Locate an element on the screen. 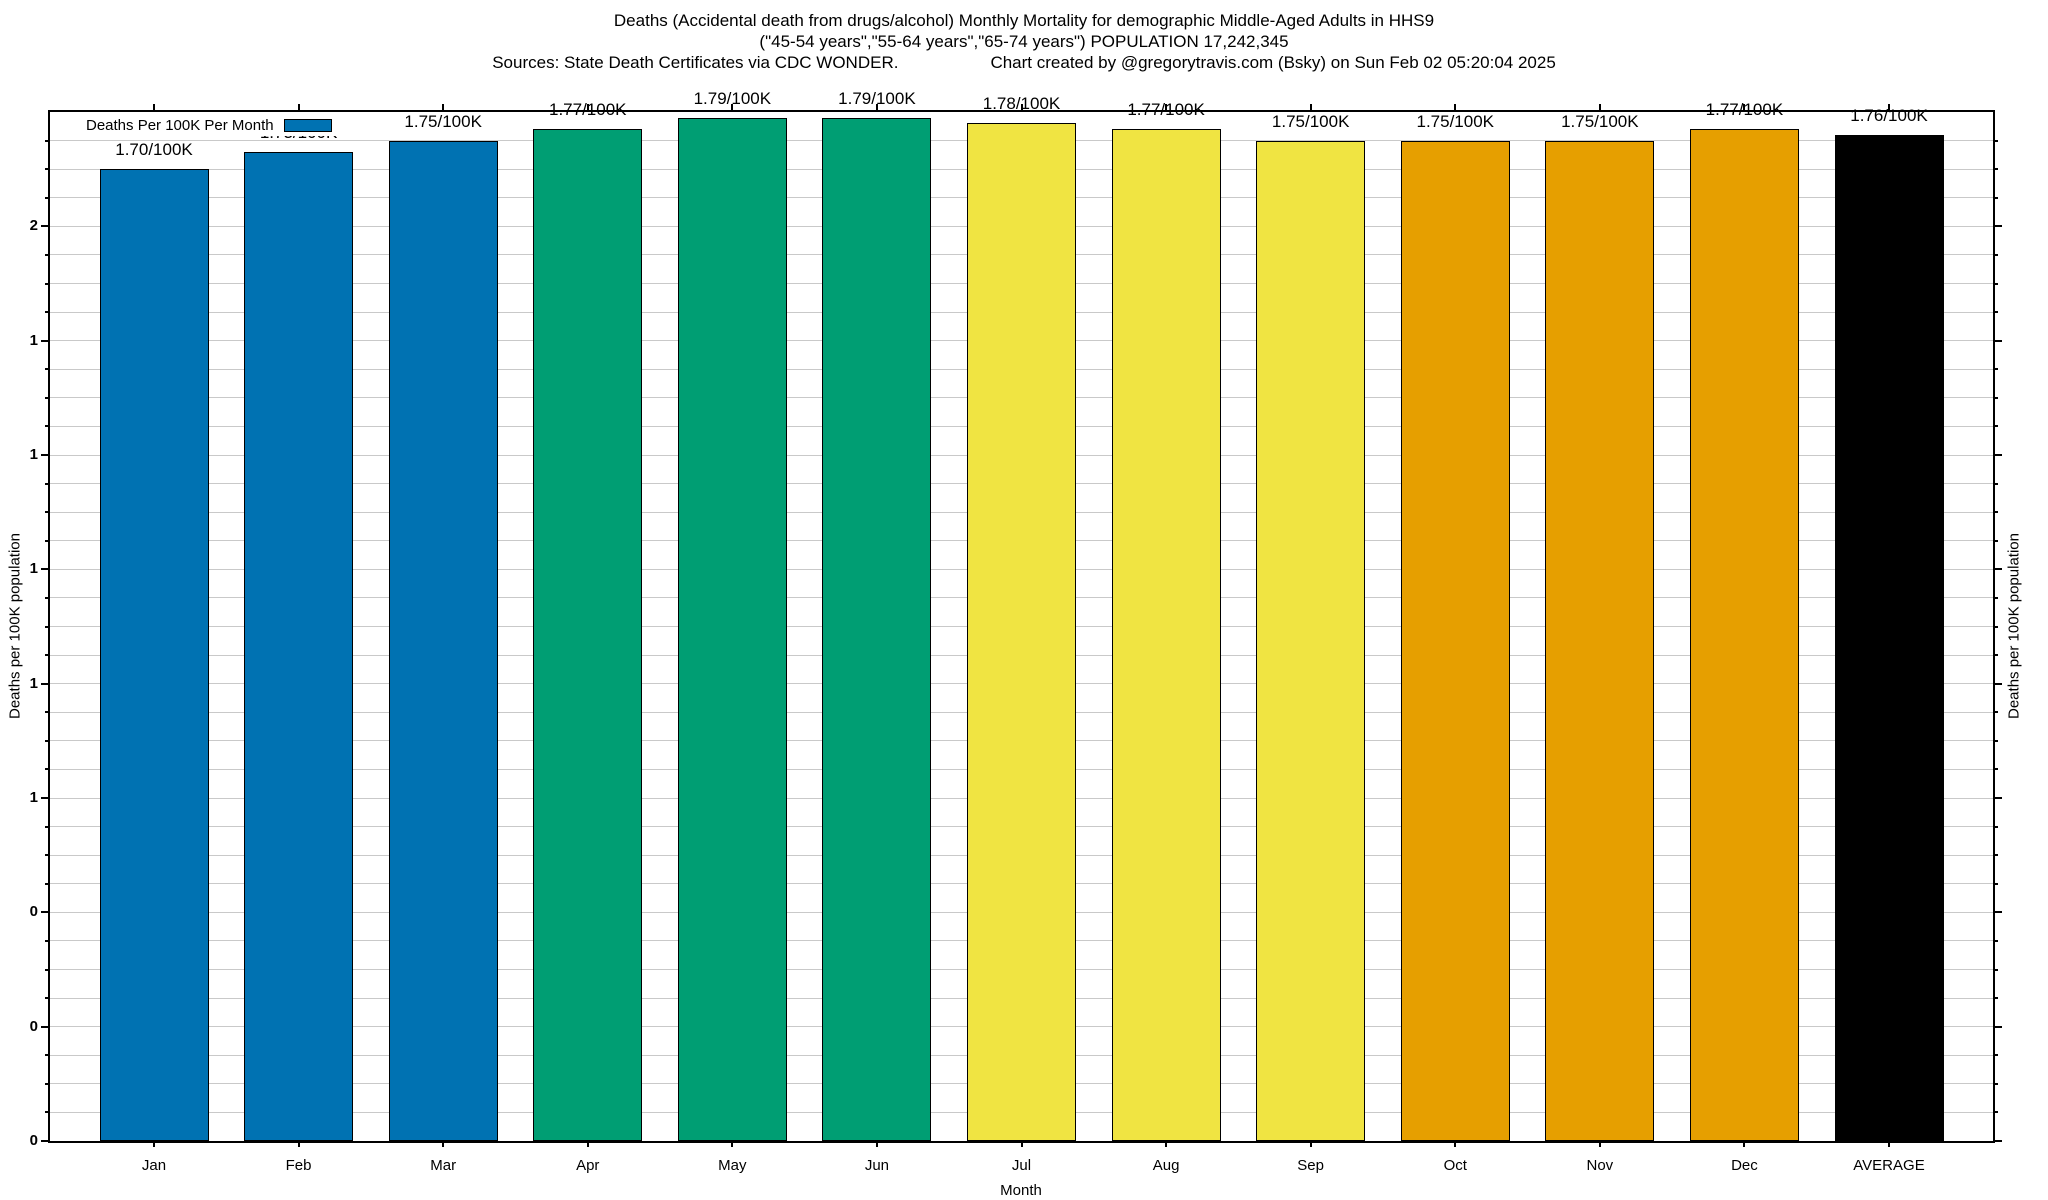 This screenshot has height=1200, width=2048. bar-value-label: 1.70/100K is located at coordinates (154, 150).